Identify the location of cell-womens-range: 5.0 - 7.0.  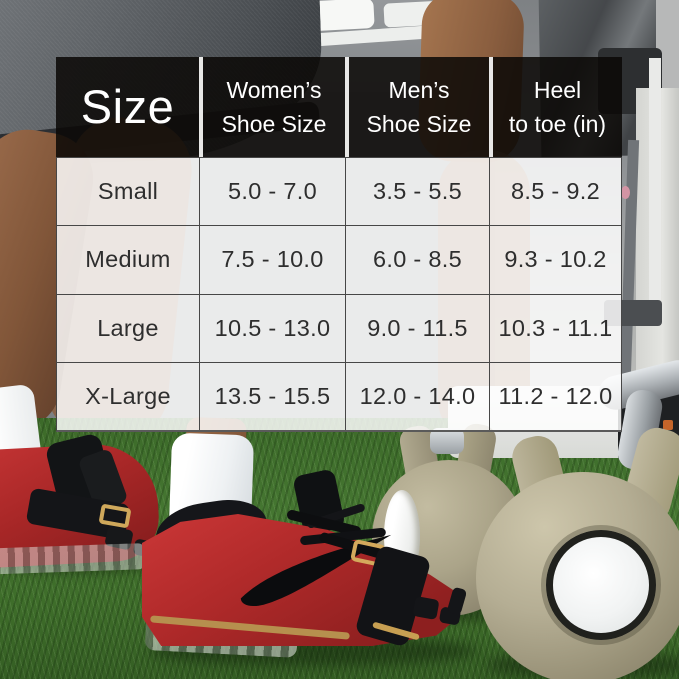
(272, 192).